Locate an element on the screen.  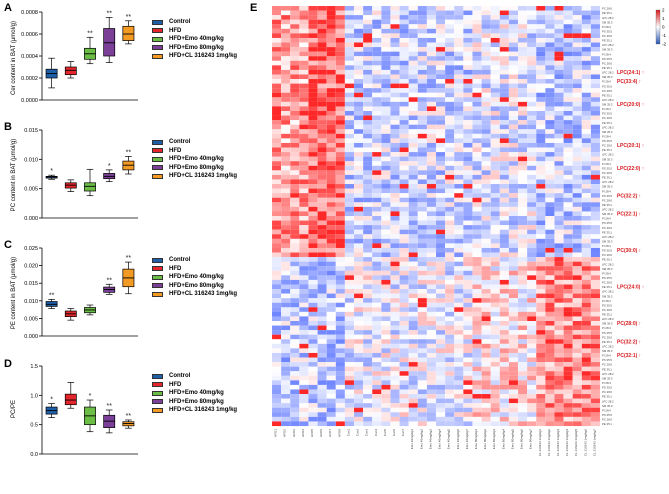
column-label: Emo 80mg/kg3 is located at coordinates (494, 439).